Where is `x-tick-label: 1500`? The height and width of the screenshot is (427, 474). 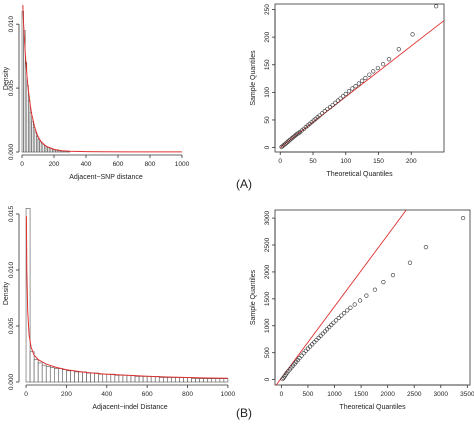
x-tick-label: 1500 is located at coordinates (361, 394).